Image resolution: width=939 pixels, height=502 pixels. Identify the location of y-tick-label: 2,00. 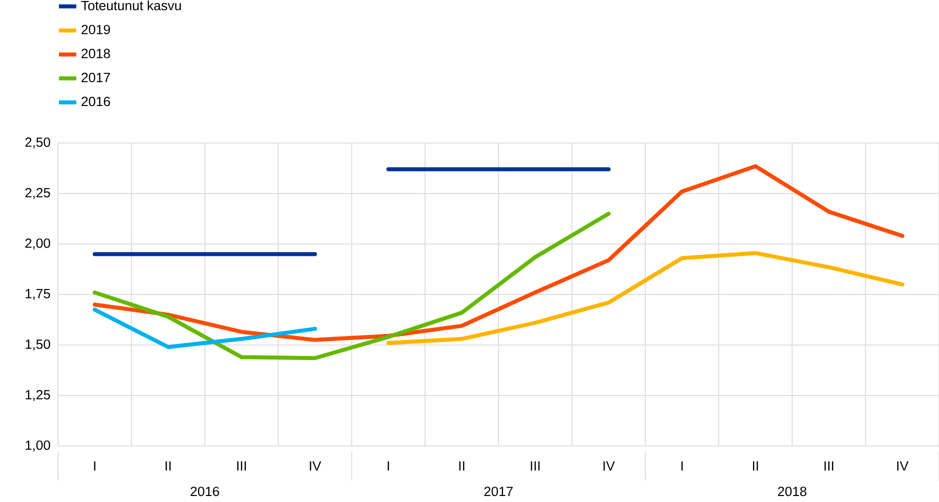
(37, 244).